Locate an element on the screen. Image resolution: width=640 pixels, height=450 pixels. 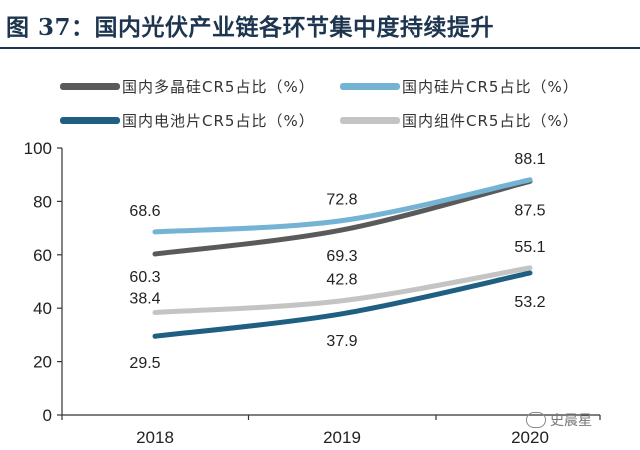
legend-item-module: 国内组件CR5占比（%） is located at coordinates (459, 120).